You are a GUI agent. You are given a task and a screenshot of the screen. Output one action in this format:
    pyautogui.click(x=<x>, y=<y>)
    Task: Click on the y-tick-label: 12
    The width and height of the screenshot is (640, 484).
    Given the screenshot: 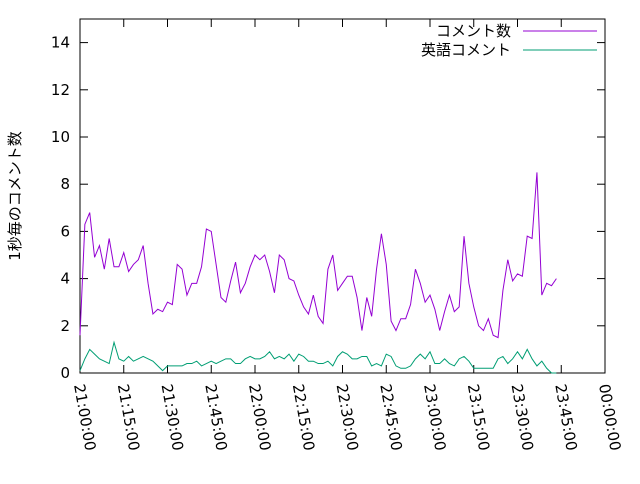 What is the action you would take?
    pyautogui.click(x=60, y=90)
    